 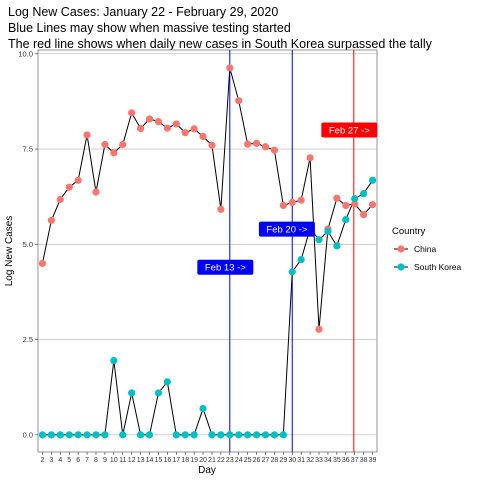 What do you see at coordinates (337, 460) in the screenshot?
I see `x-tick-label: 35` at bounding box center [337, 460].